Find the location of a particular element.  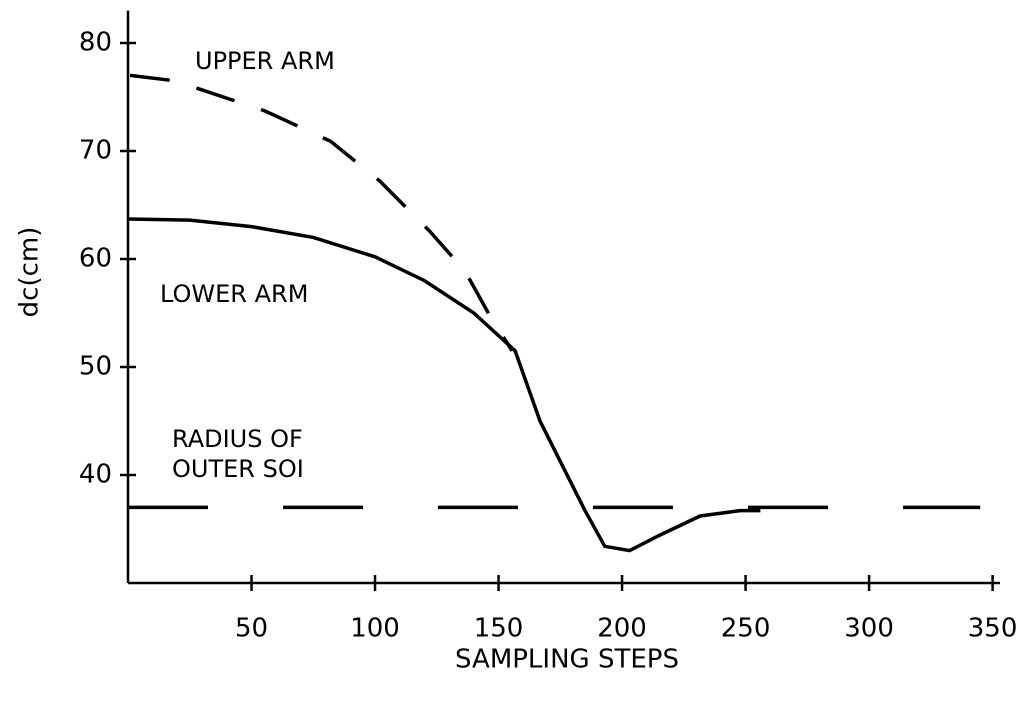

annotation: UPPER ARM is located at coordinates (265, 61).